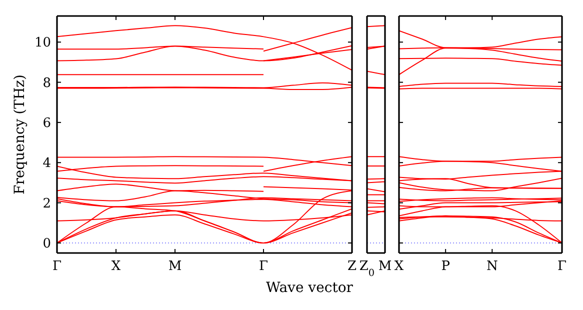 This screenshot has width=583, height=310. Describe the element at coordinates (46, 204) in the screenshot. I see `y-tick-label: 2` at that location.